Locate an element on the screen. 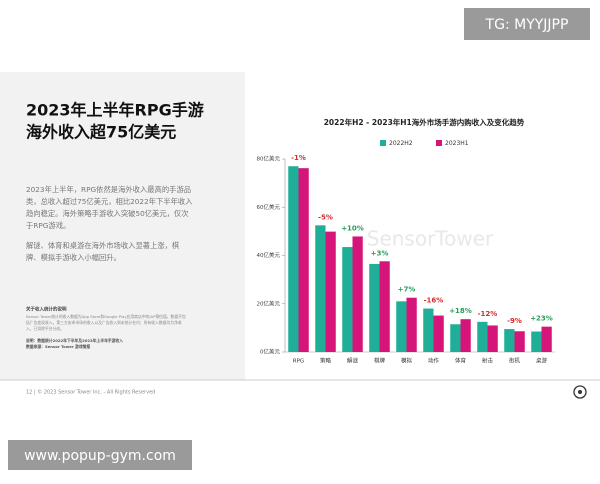 The width and height of the screenshot is (600, 484). change-label: -16% is located at coordinates (434, 301).